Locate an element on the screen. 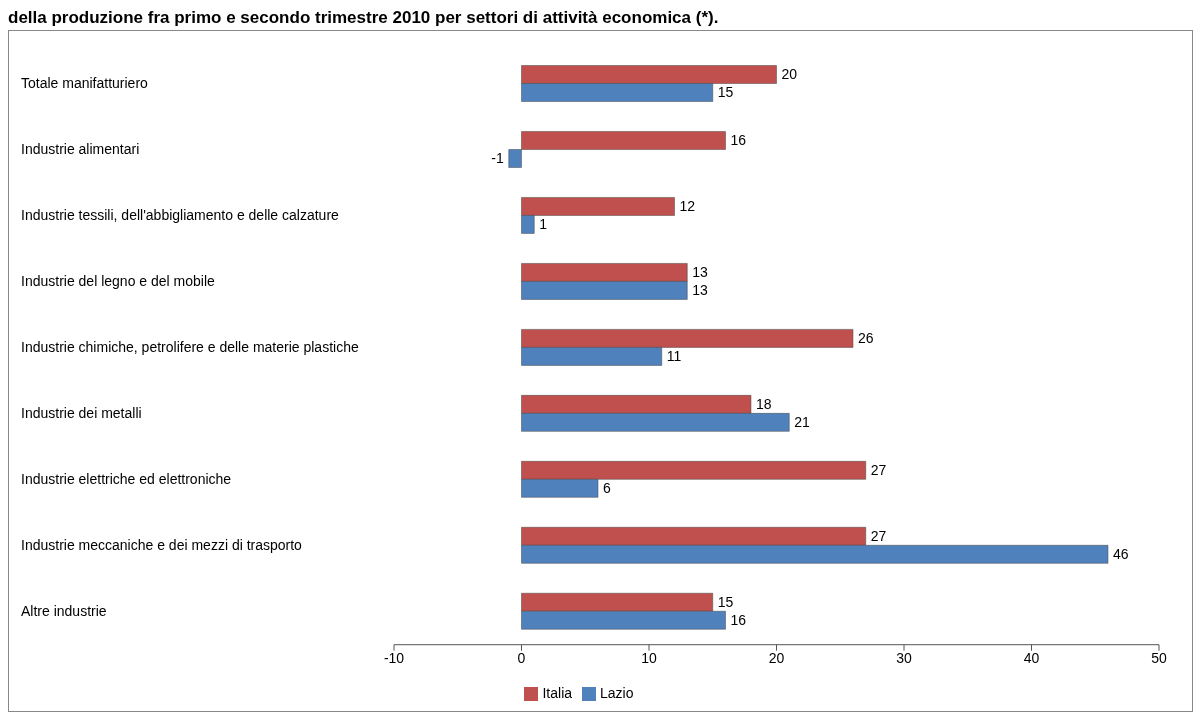  y-tick-label: Industrie meccaniche e dei mezzi di trasporto is located at coordinates (162, 544).